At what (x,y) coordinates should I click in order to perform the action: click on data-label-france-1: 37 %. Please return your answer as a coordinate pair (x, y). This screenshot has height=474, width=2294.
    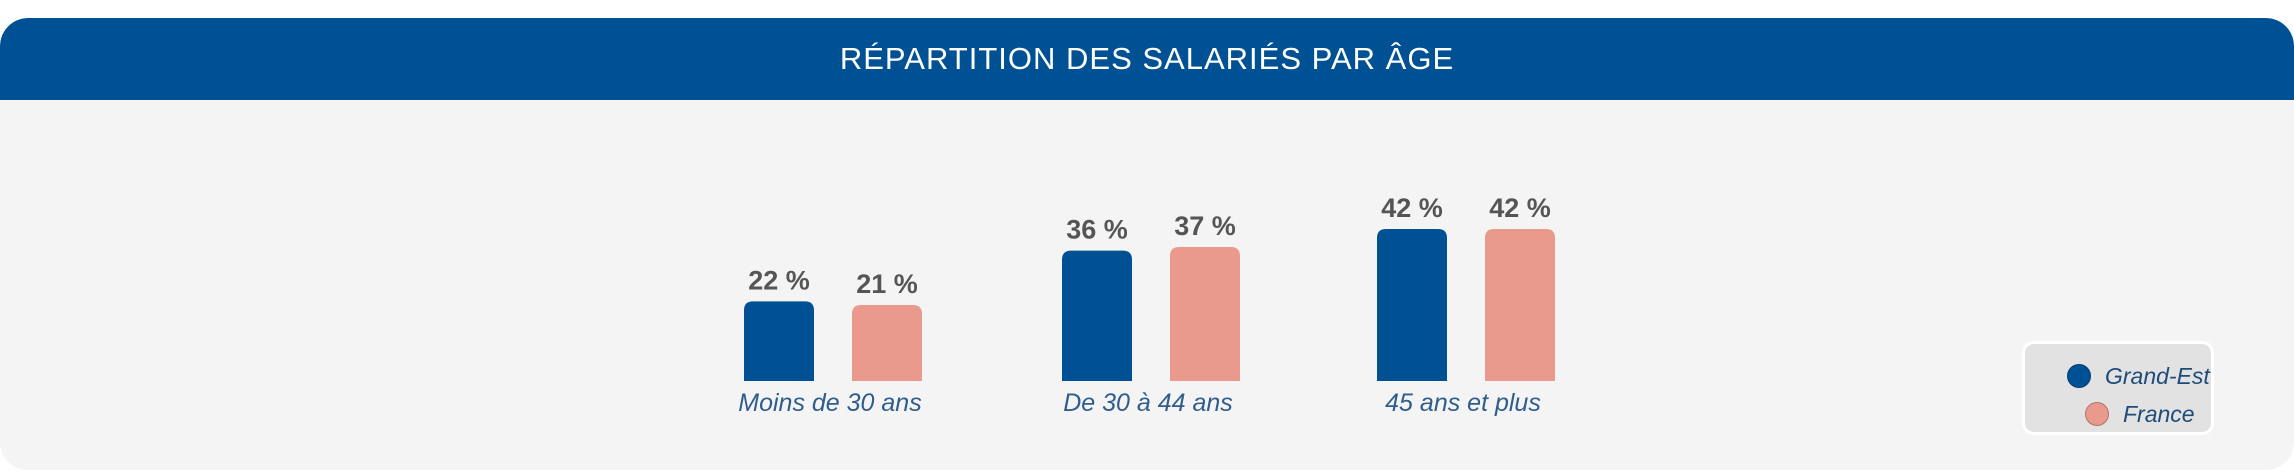
    Looking at the image, I should click on (1205, 226).